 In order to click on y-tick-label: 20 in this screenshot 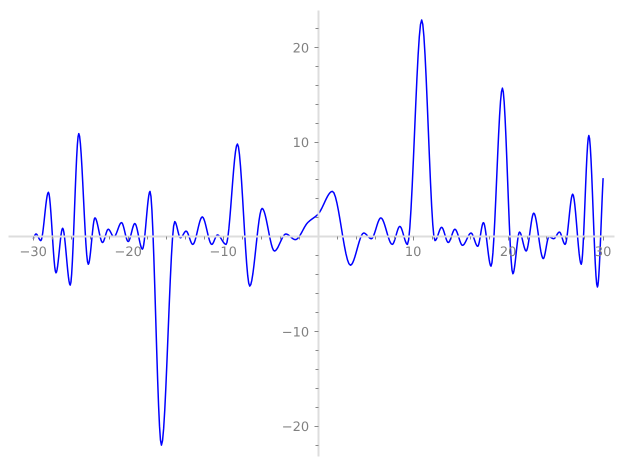, I will do `click(301, 48)`.